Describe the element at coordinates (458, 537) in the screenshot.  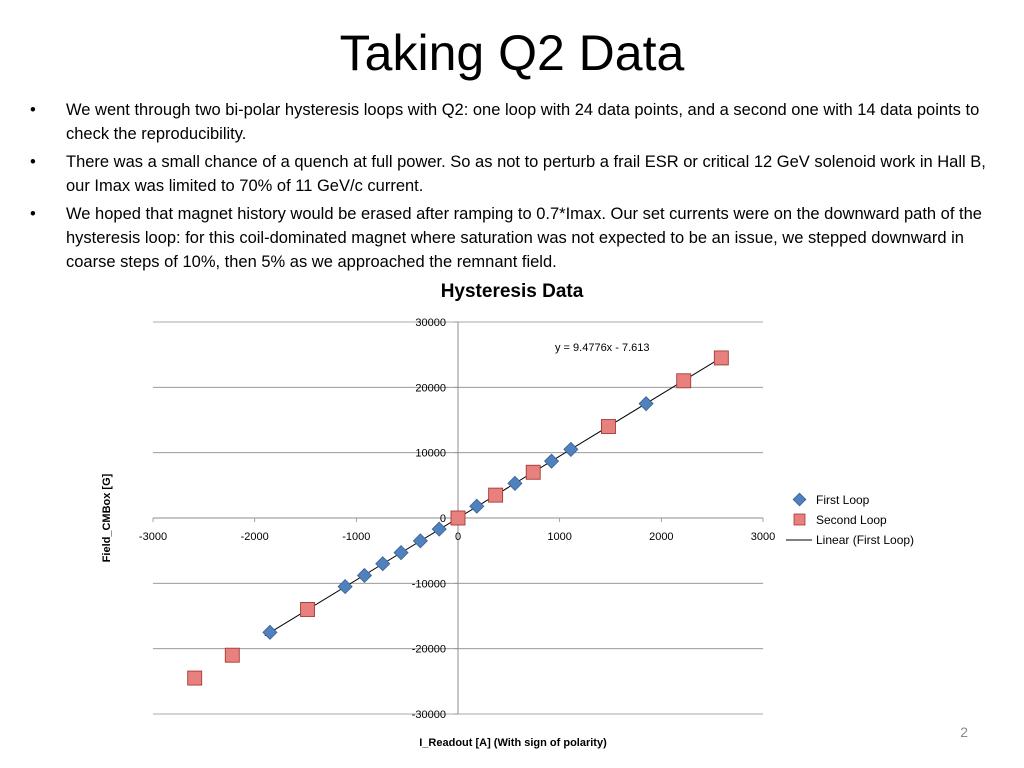
I see `x-tick-label: 0` at that location.